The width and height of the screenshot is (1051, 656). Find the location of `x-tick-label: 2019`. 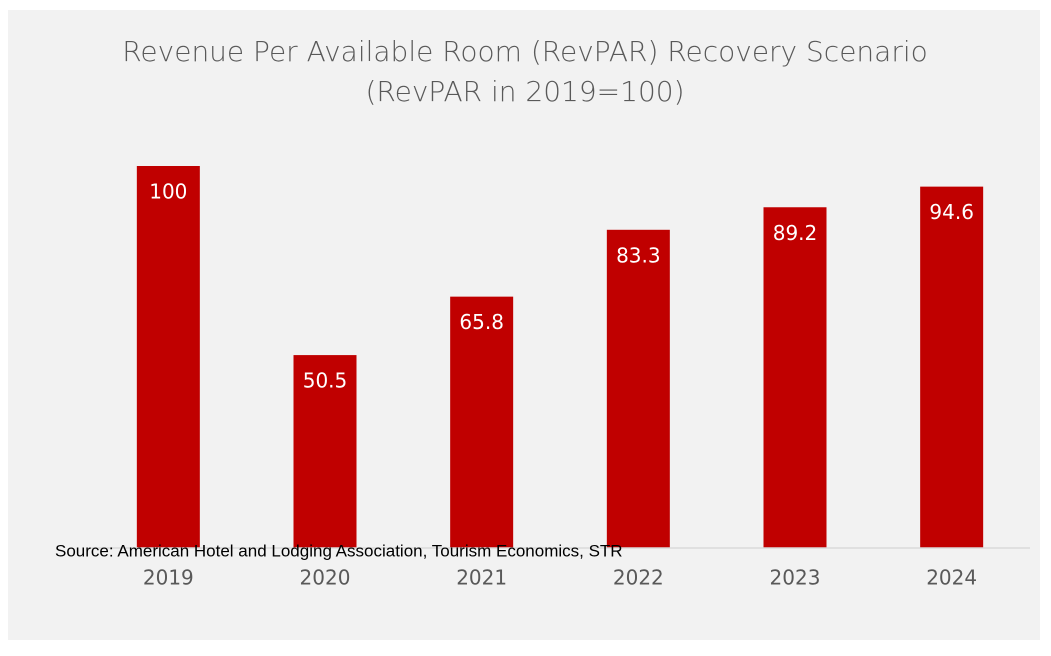

x-tick-label: 2019 is located at coordinates (168, 578).